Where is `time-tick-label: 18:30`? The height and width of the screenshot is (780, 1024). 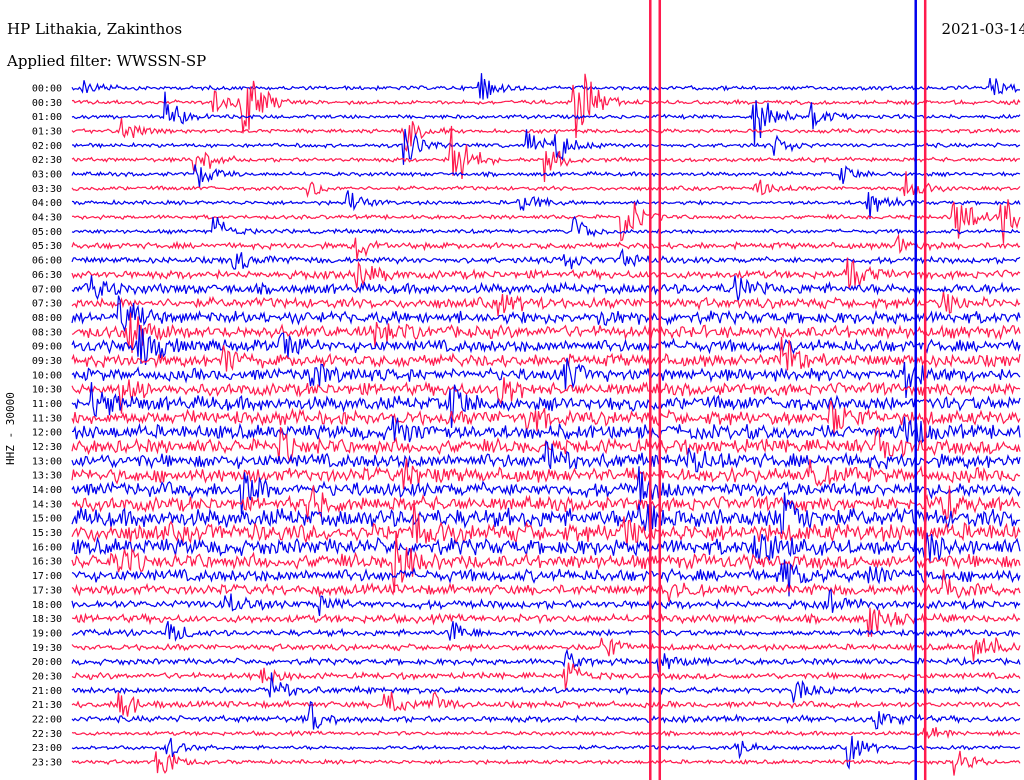 time-tick-label: 18:30 is located at coordinates (47, 619).